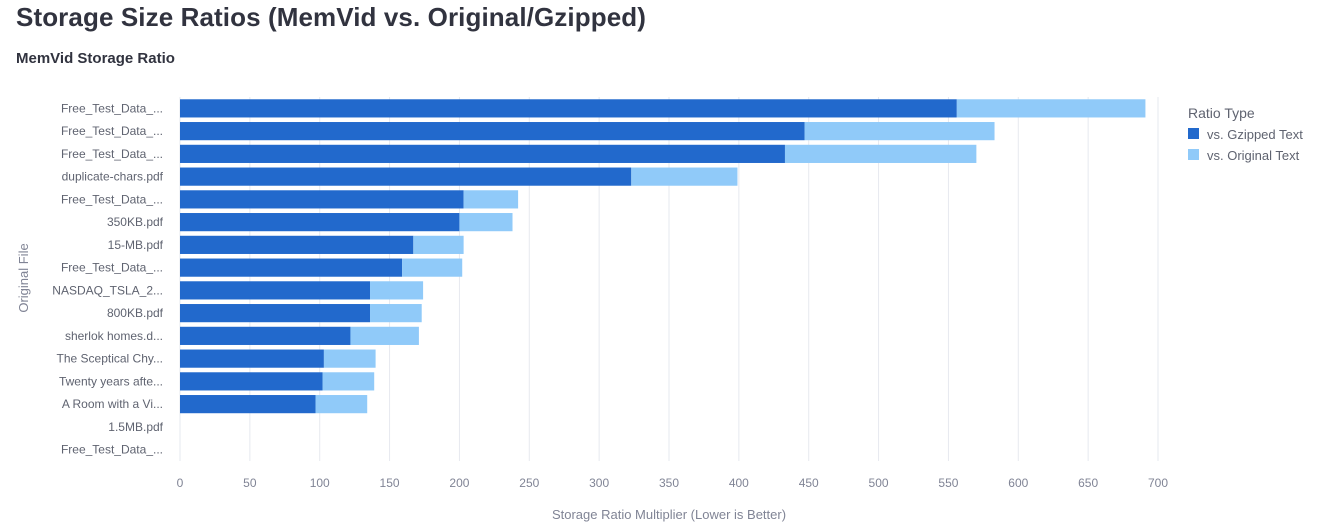 The width and height of the screenshot is (1327, 532). Describe the element at coordinates (23, 277) in the screenshot. I see `y-axis-title: Original File` at that location.